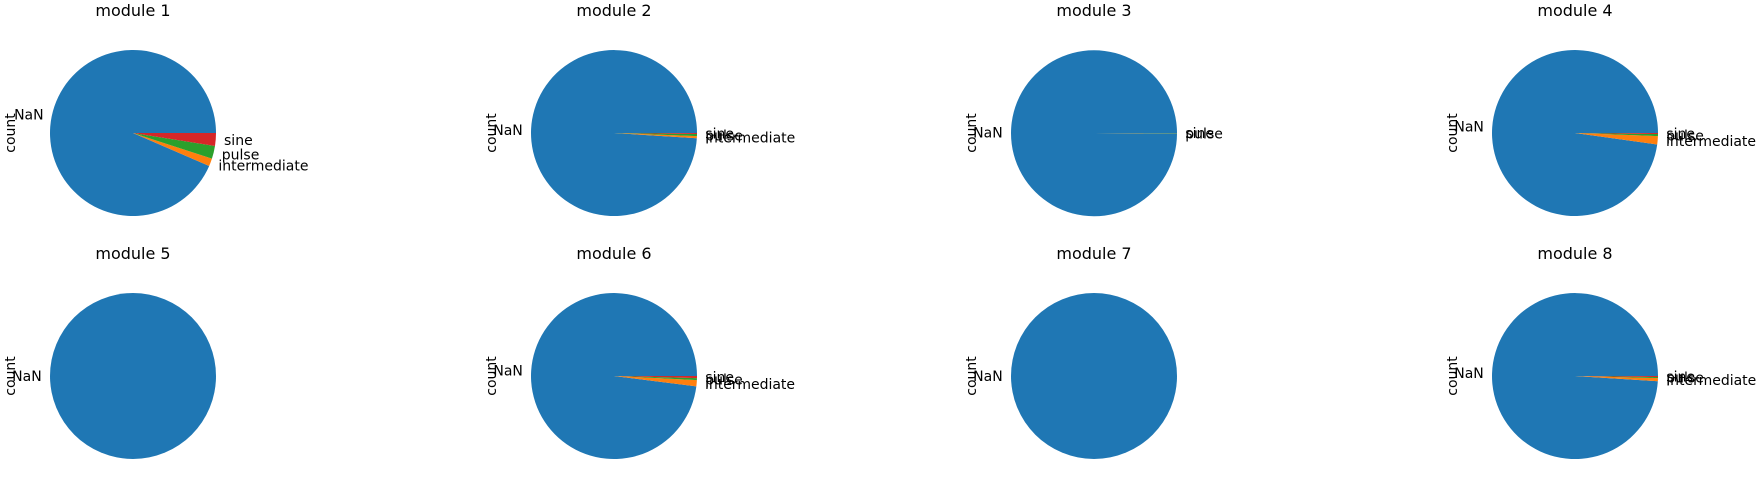  Describe the element at coordinates (613, 10) in the screenshot. I see `subplot-title: module 2` at that location.